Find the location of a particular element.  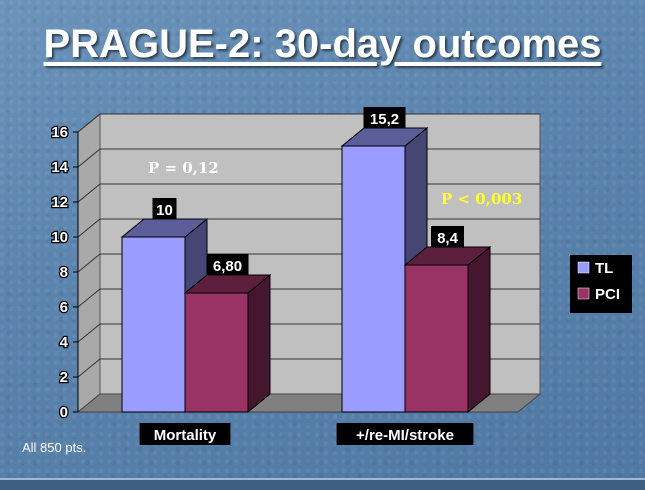

bar-pci-0: 6,80 is located at coordinates (227, 334).